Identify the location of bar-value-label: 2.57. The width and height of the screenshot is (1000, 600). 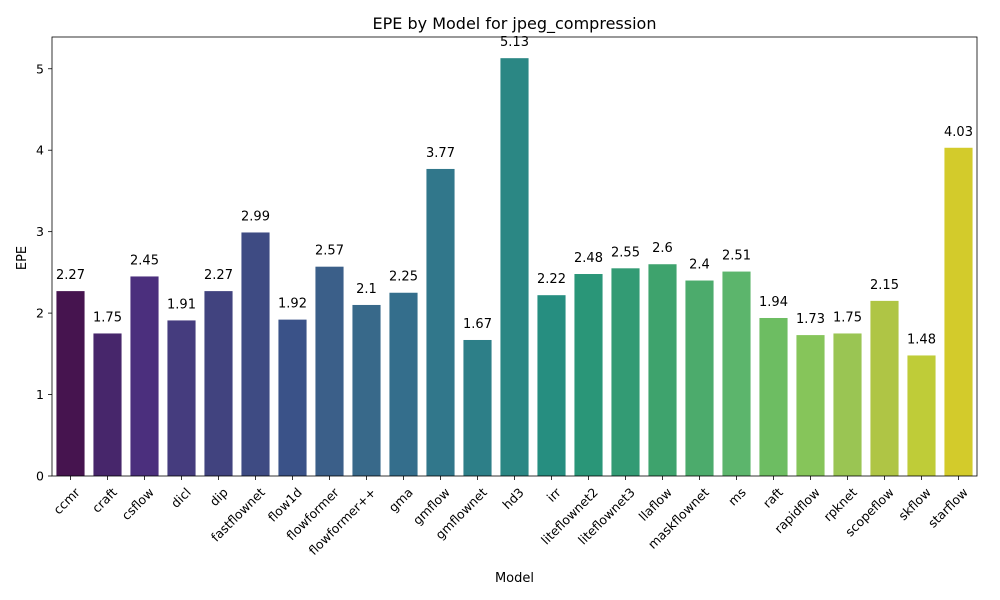
(329, 251).